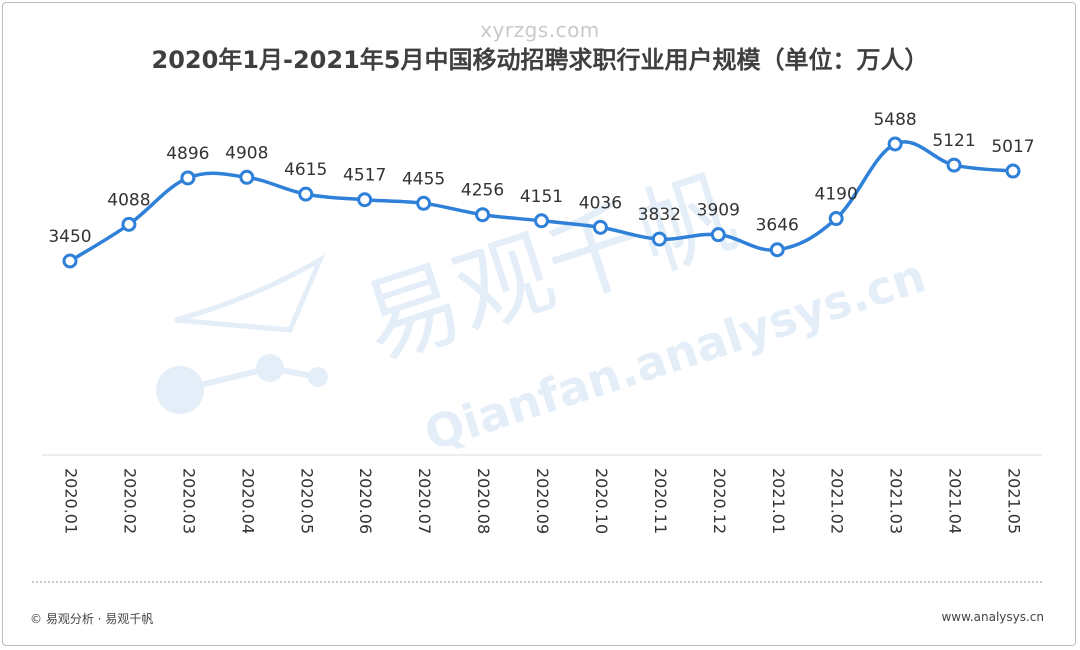 The height and width of the screenshot is (650, 1080). I want to click on chart-title: 2020年1月-2021年5月中国移动招聘求职行业用户规模（单位：万人）, so click(540, 60).